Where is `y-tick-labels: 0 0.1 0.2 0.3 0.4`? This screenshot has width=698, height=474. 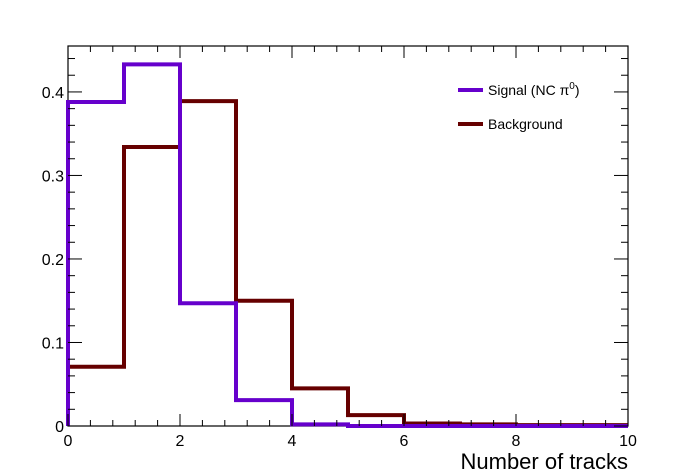 y-tick-labels: 0 0.1 0.2 0.3 0.4 is located at coordinates (53, 260).